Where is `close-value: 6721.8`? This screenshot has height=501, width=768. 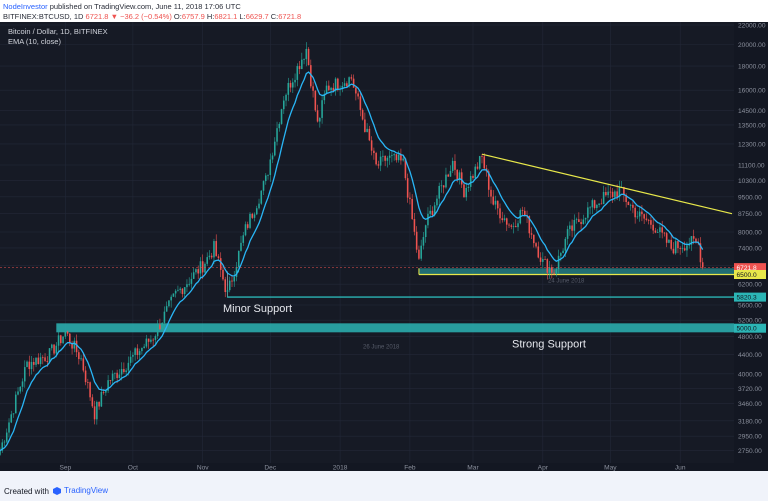
close-value: 6721.8 is located at coordinates (290, 16).